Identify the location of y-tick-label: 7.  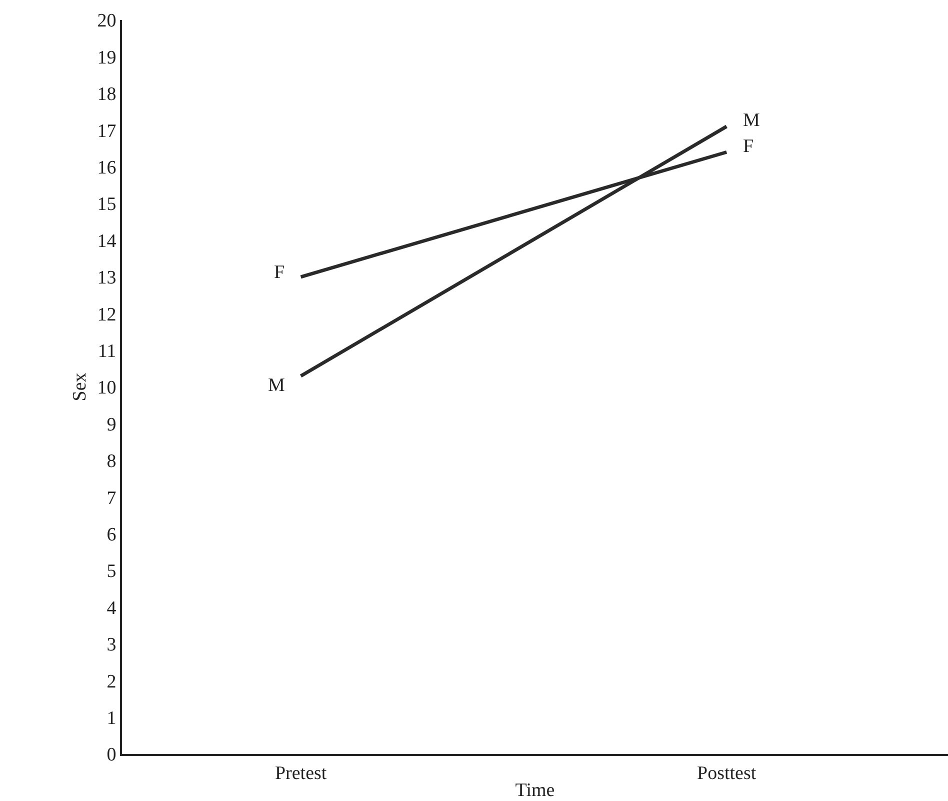
(111, 498).